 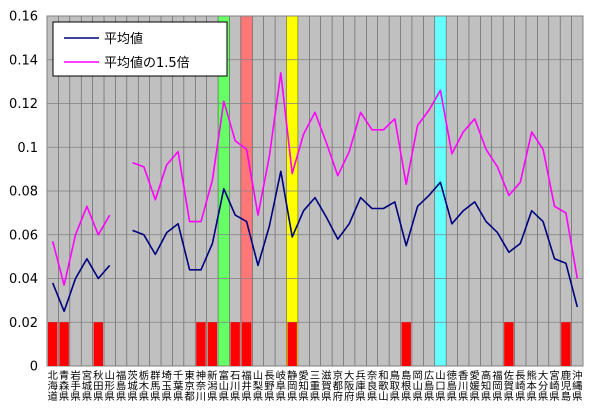 What do you see at coordinates (543, 386) in the screenshot?
I see `x-tick-label: 大分県` at bounding box center [543, 386].